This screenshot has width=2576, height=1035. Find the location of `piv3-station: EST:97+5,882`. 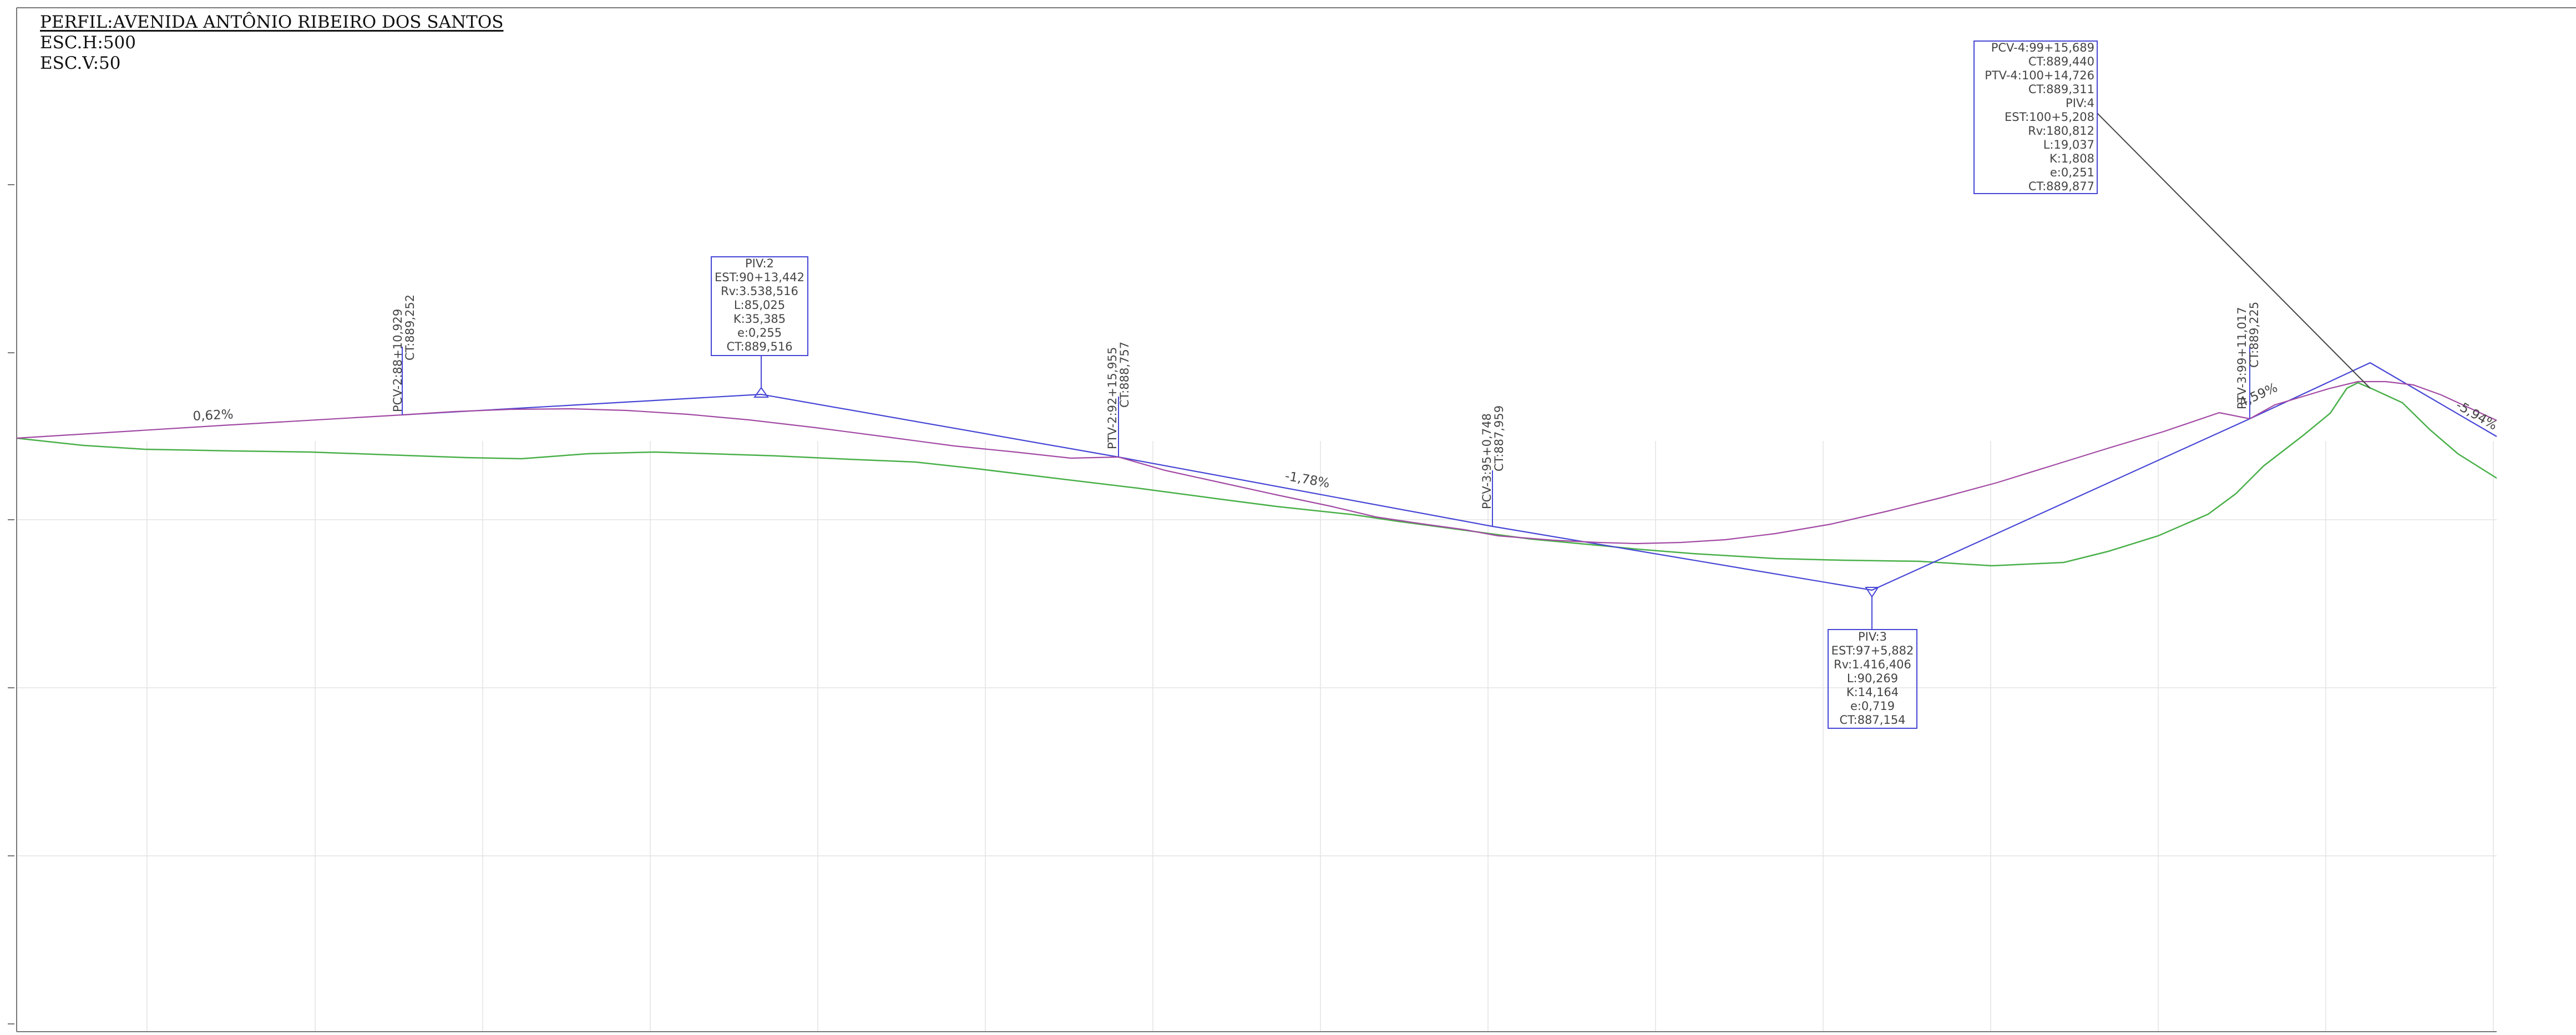

piv3-station: EST:97+5,882 is located at coordinates (1872, 651).